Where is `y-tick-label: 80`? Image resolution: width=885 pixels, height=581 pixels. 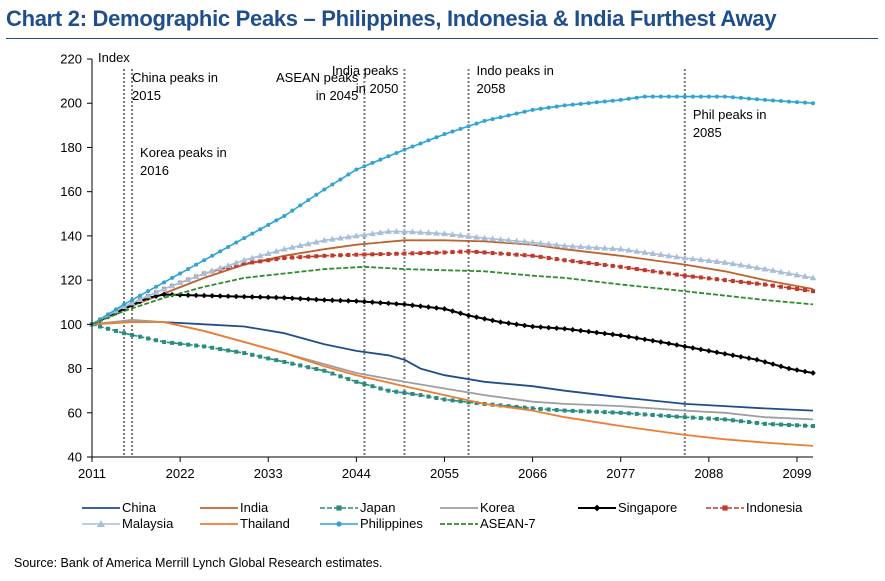 y-tick-label: 80 is located at coordinates (75, 368).